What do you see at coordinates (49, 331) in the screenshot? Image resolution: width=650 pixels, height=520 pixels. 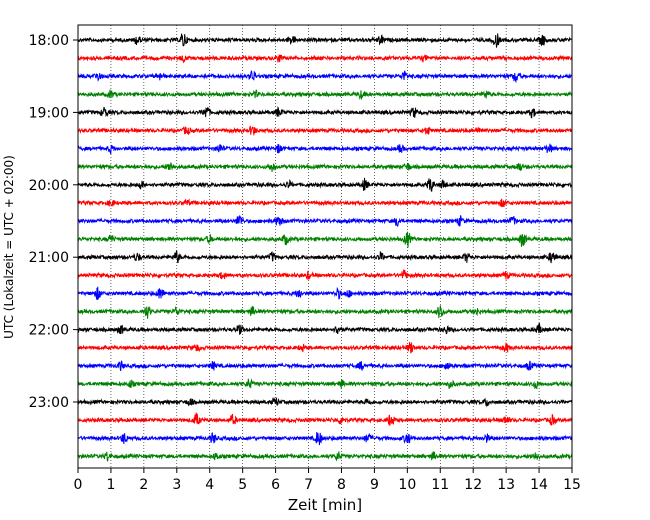 I see `y-tick-label: 22:00` at bounding box center [49, 331].